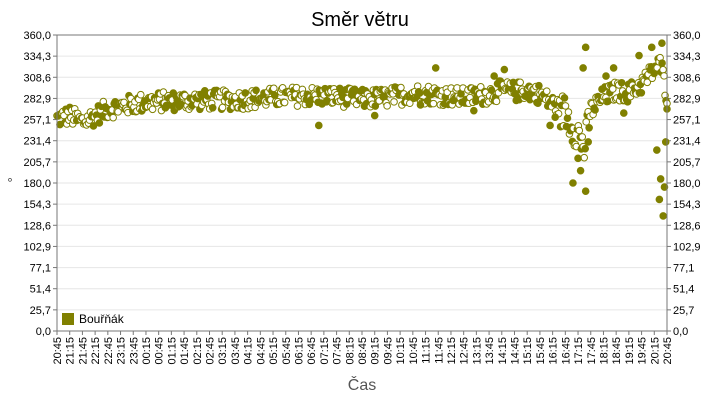 This screenshot has height=400, width=720. Describe the element at coordinates (655, 351) in the screenshot. I see `x-tick-label: 20:15` at that location.